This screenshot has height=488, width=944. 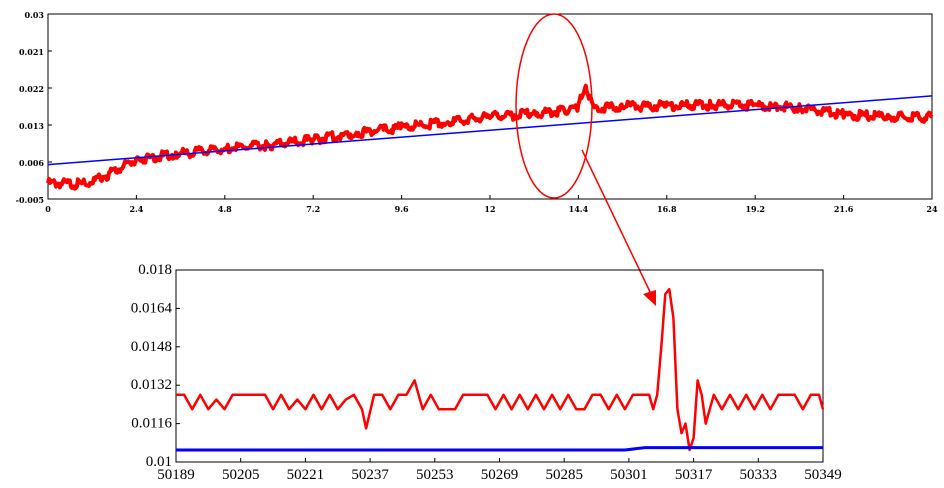 I want to click on overview-y-tick-label: 0.03, so click(x=35, y=15).